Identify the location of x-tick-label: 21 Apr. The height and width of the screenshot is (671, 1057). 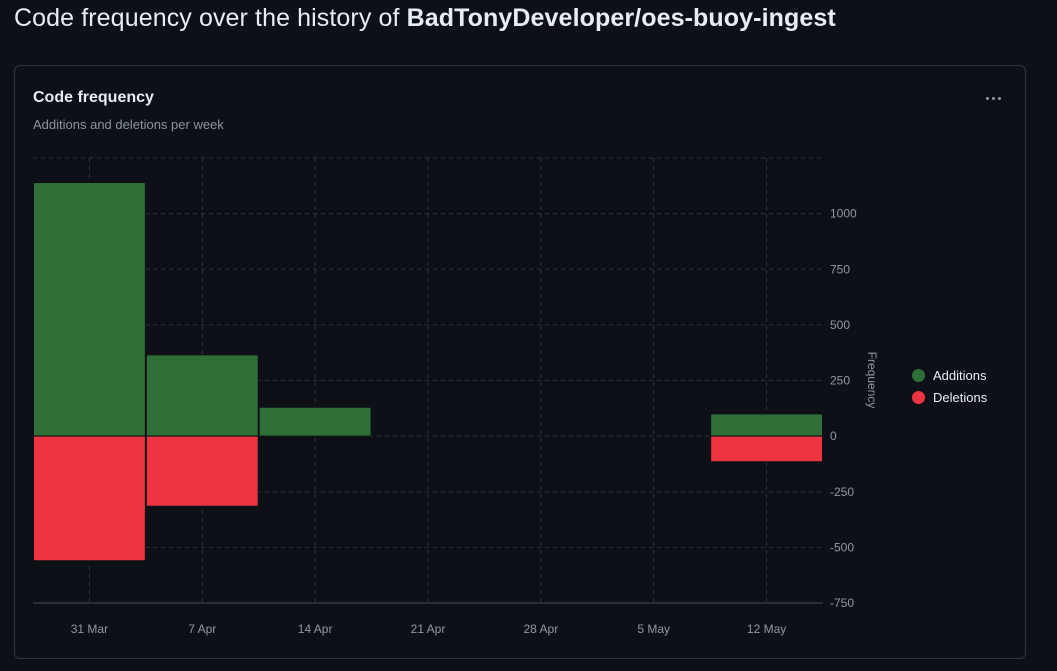
(428, 629).